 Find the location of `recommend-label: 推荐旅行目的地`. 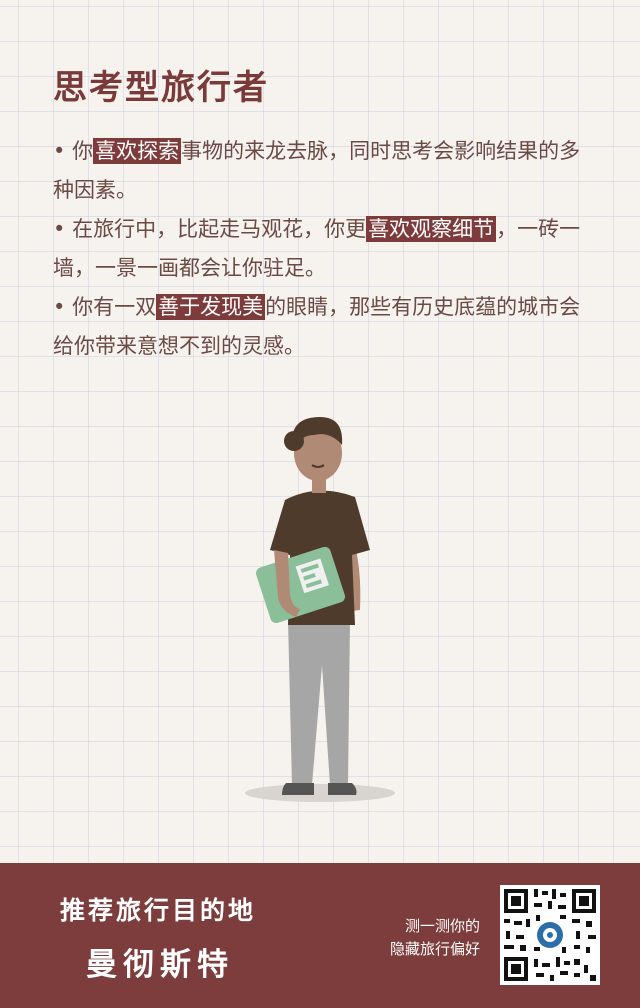

recommend-label: 推荐旅行目的地 is located at coordinates (158, 910).